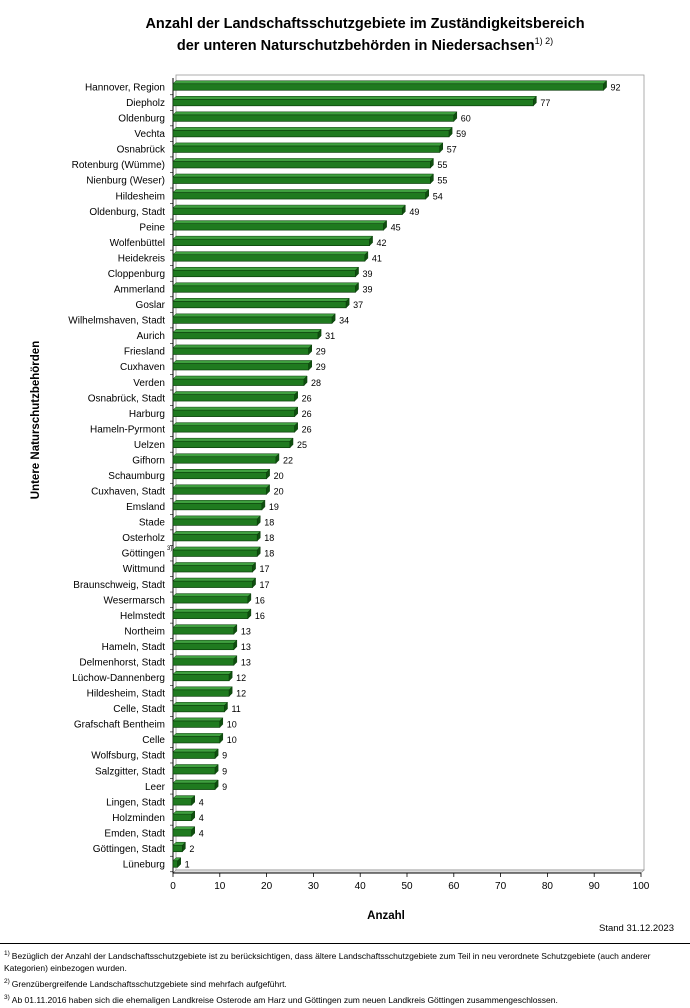  What do you see at coordinates (127, 429) in the screenshot?
I see `category-label: Hameln-Pyrmont` at bounding box center [127, 429].